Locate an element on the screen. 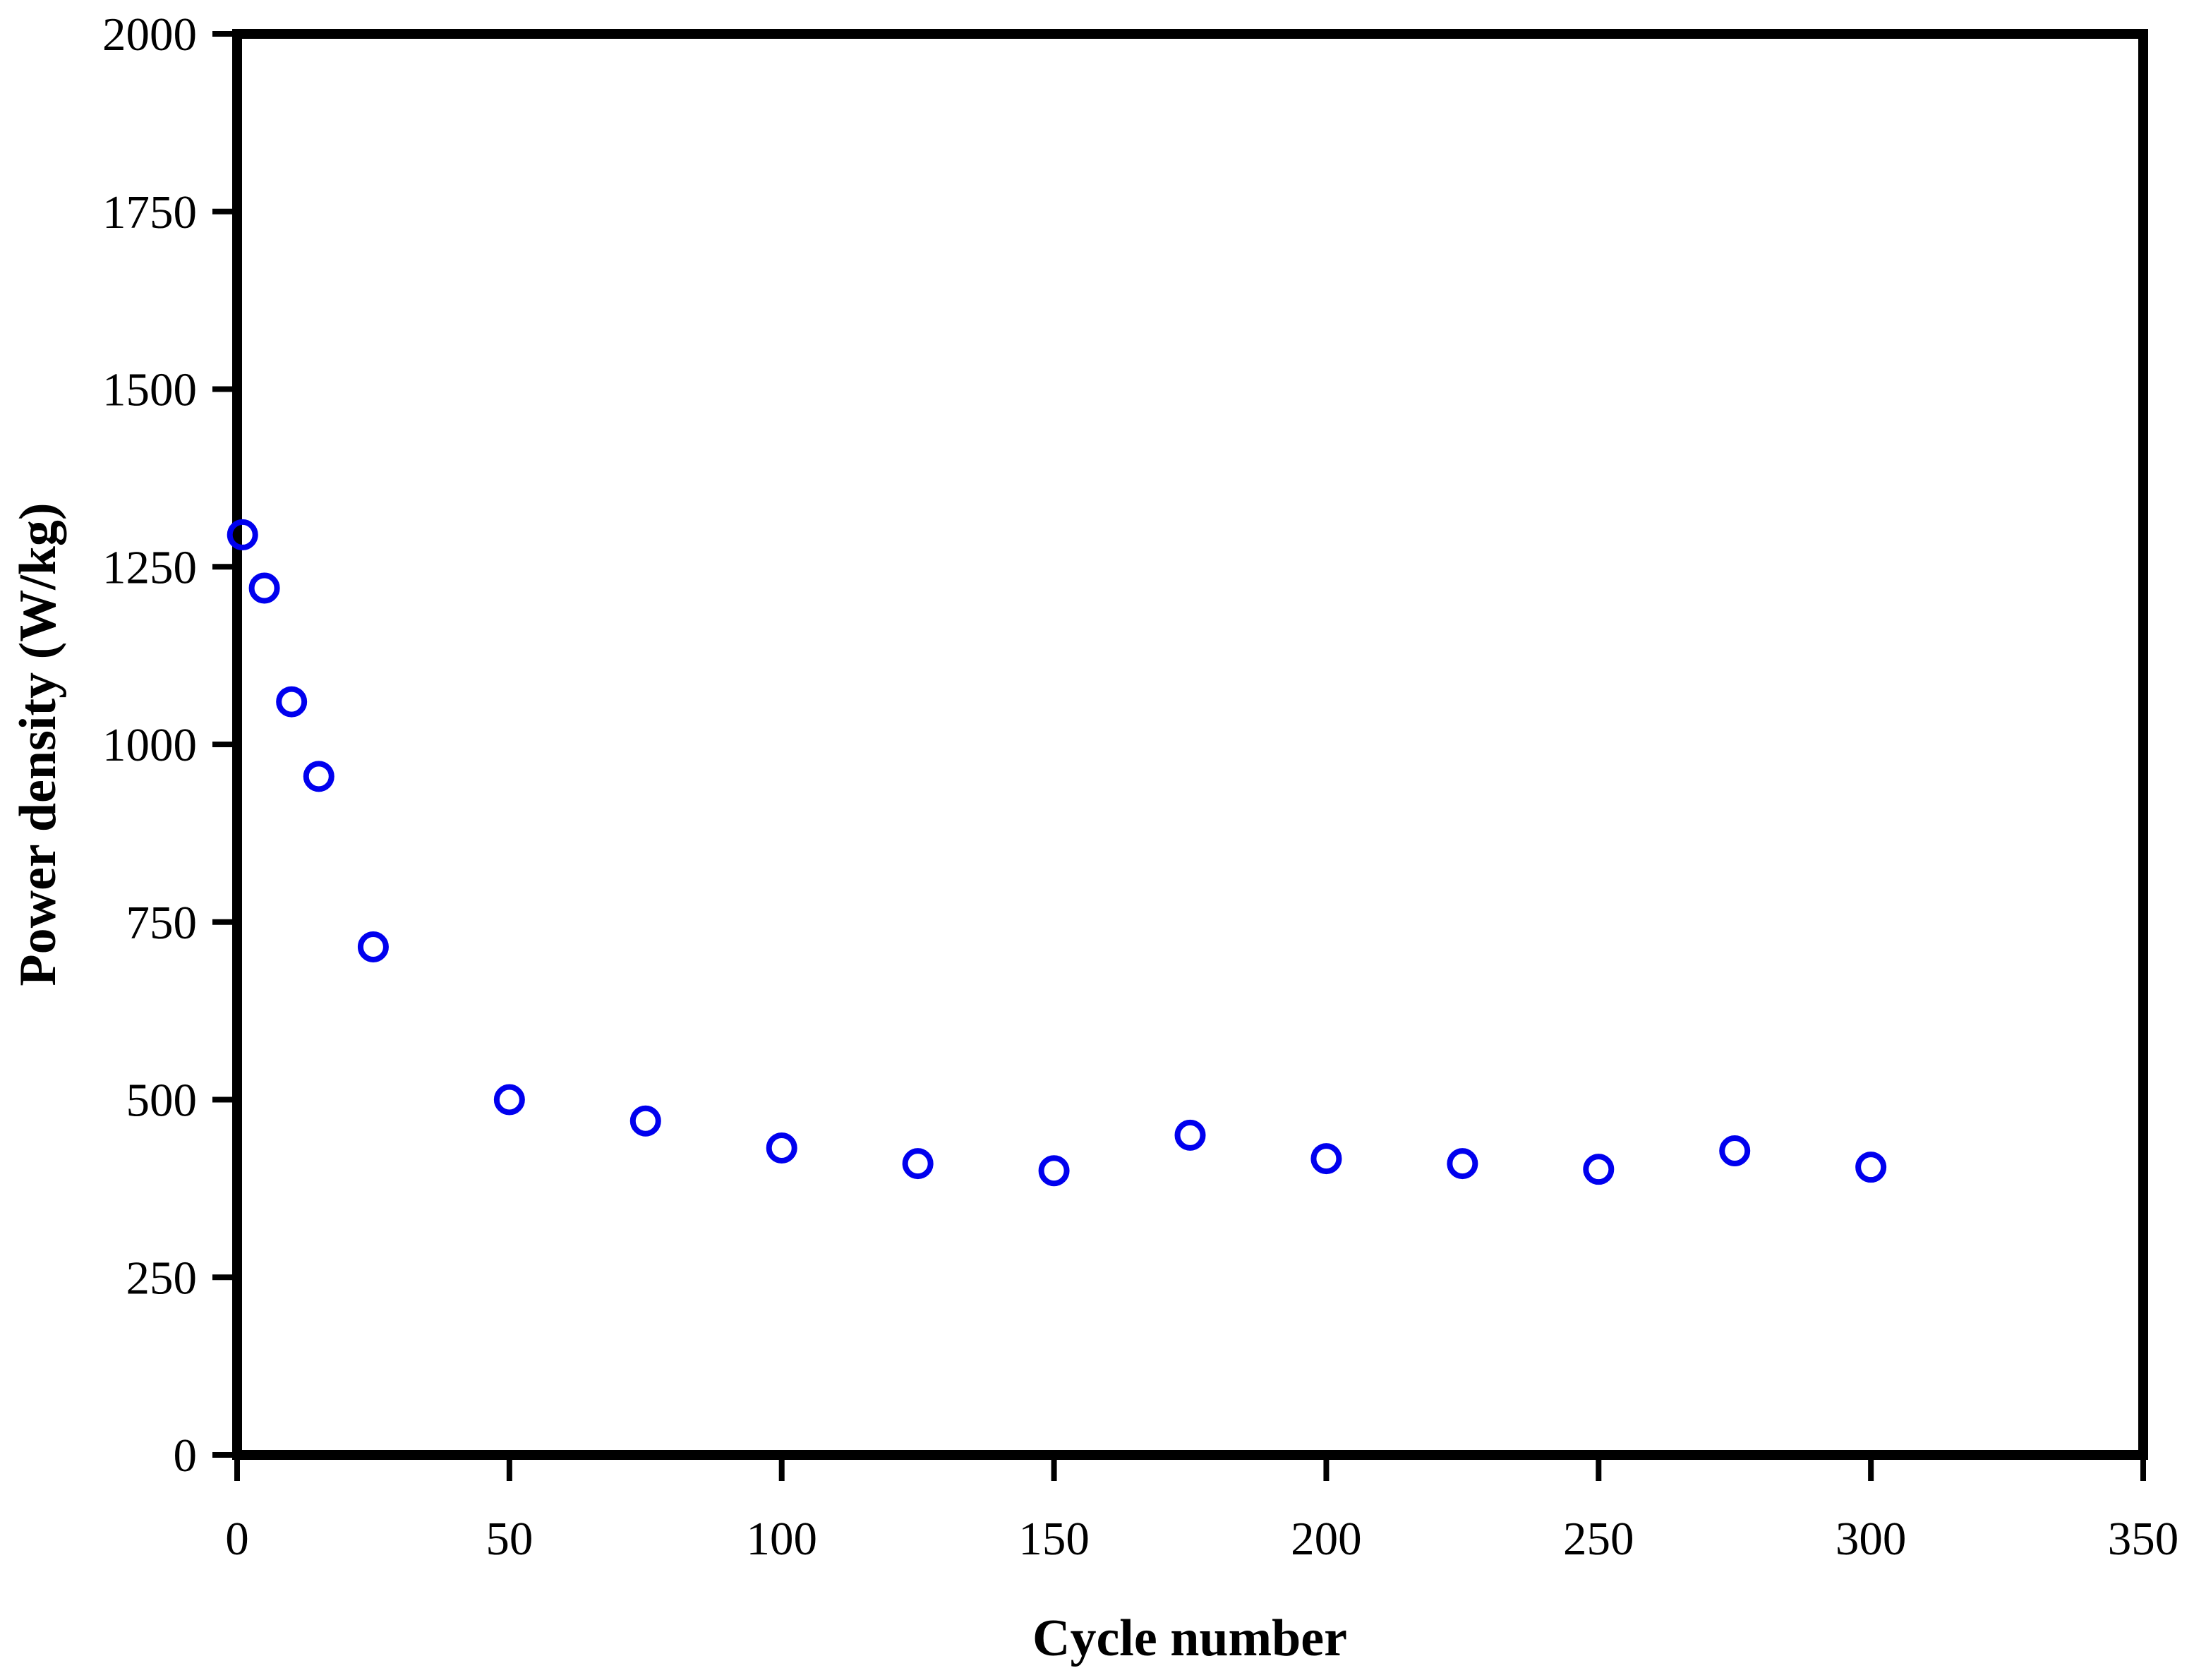 The width and height of the screenshot is (2194, 1680). y-axis-ticks: 0 250 500 750 1000 1250 1500 1750 2000 is located at coordinates (167, 745).